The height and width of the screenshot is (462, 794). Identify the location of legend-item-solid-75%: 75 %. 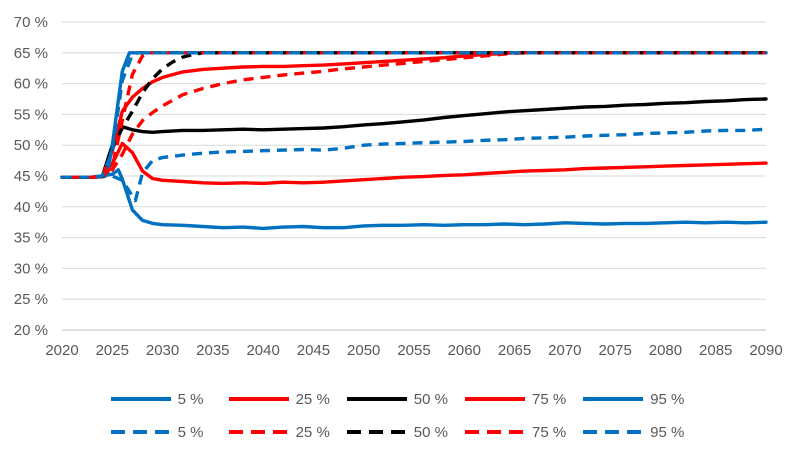
(515, 399).